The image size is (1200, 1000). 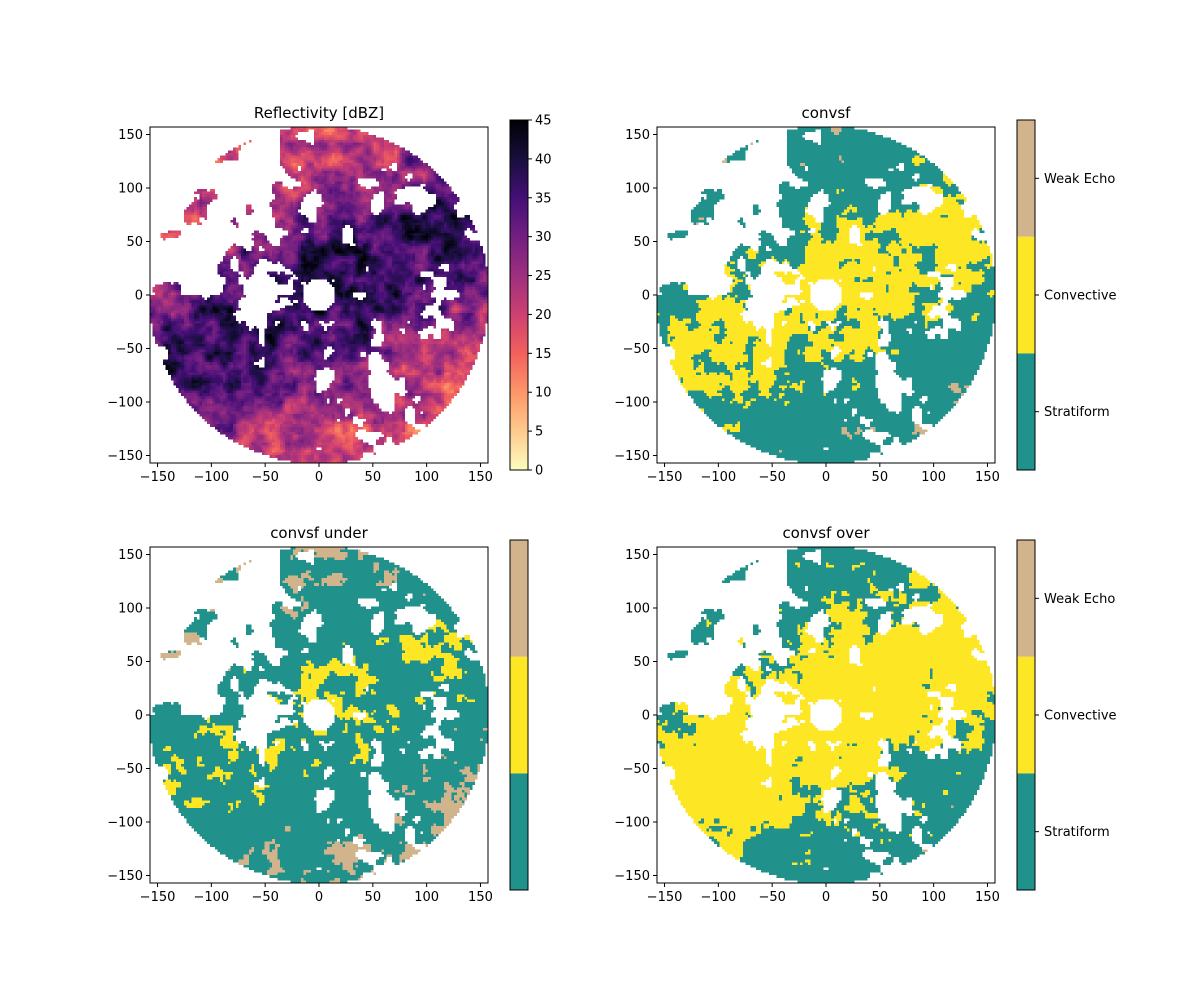 I want to click on colorbar-tick-label: 25, so click(x=543, y=276).